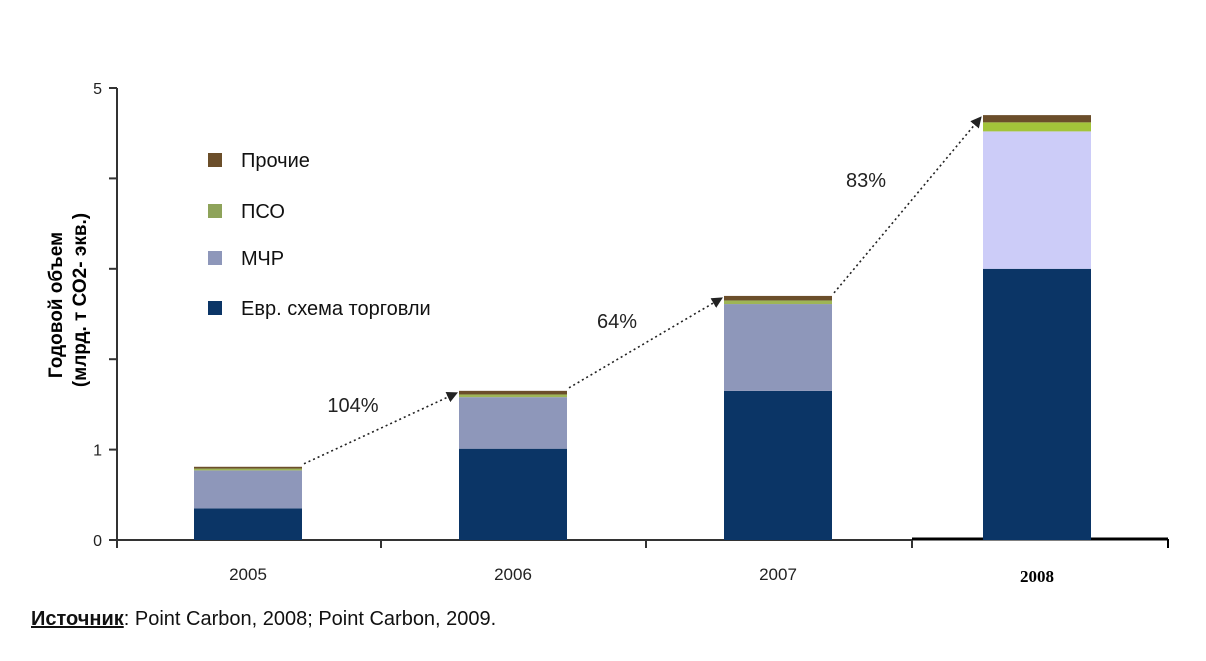 Image resolution: width=1206 pixels, height=661 pixels. I want to click on growth-label: 104%, so click(352, 406).